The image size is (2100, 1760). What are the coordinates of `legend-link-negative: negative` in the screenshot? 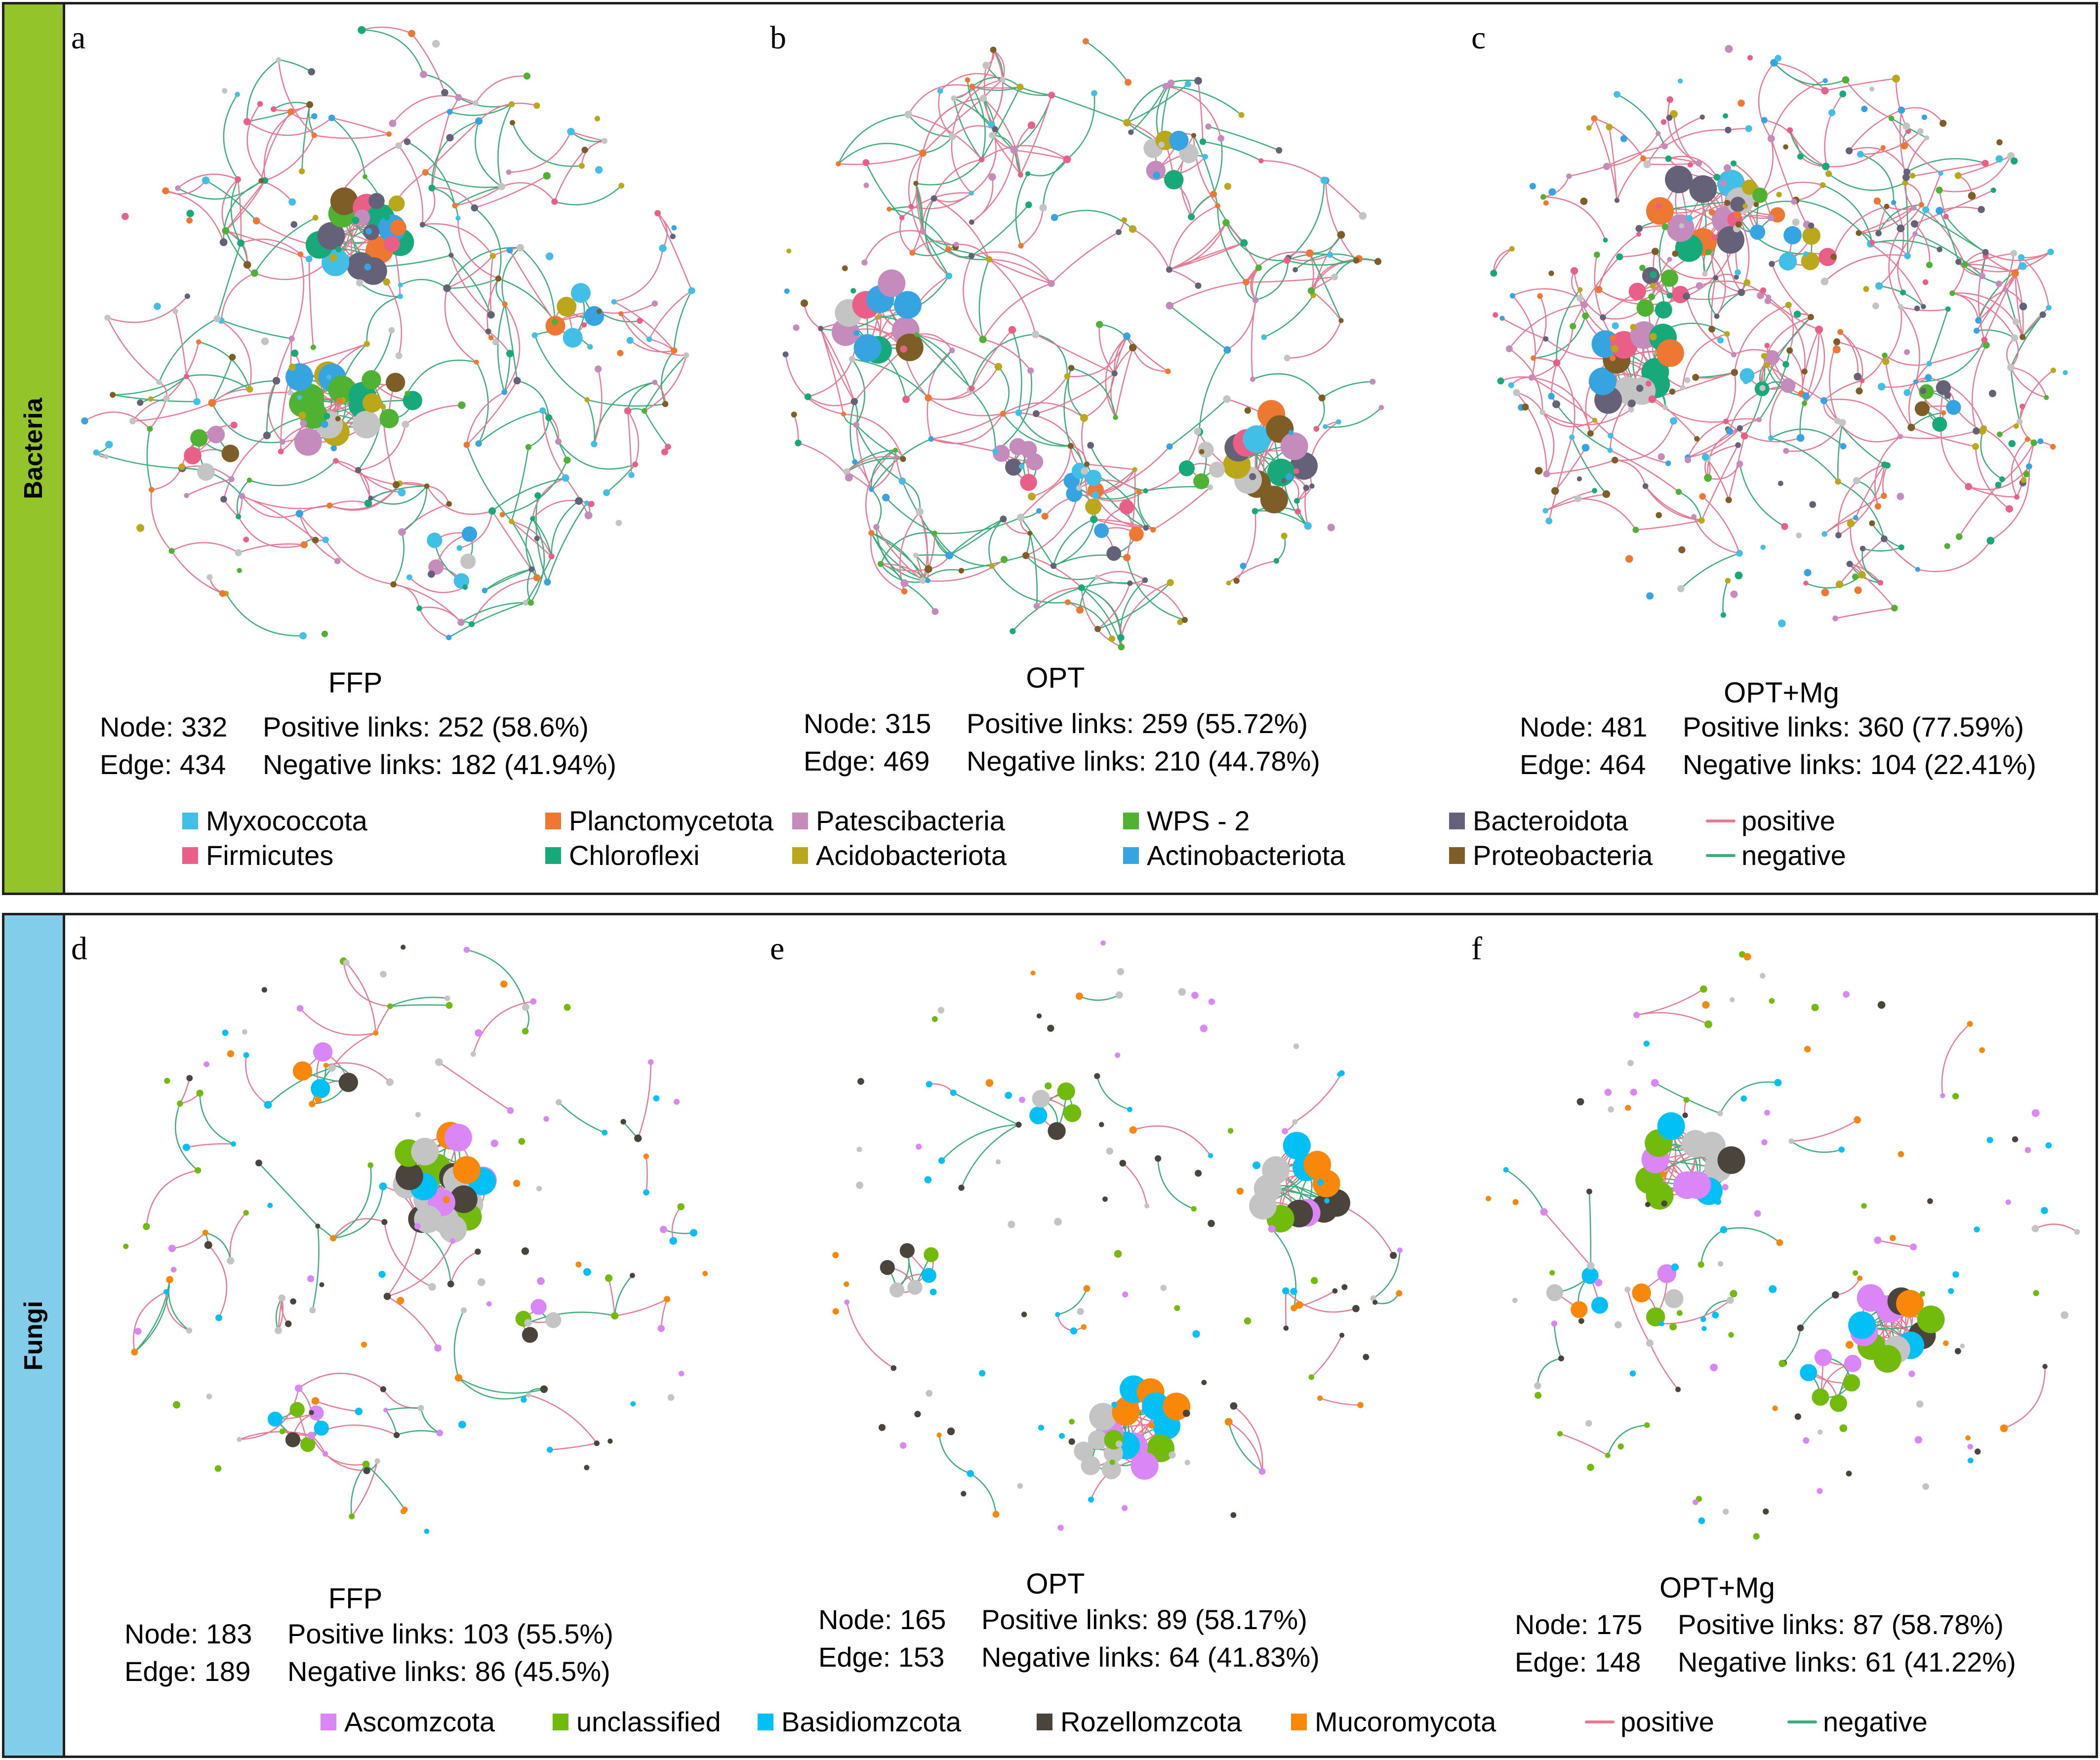 It's located at (1776, 855).